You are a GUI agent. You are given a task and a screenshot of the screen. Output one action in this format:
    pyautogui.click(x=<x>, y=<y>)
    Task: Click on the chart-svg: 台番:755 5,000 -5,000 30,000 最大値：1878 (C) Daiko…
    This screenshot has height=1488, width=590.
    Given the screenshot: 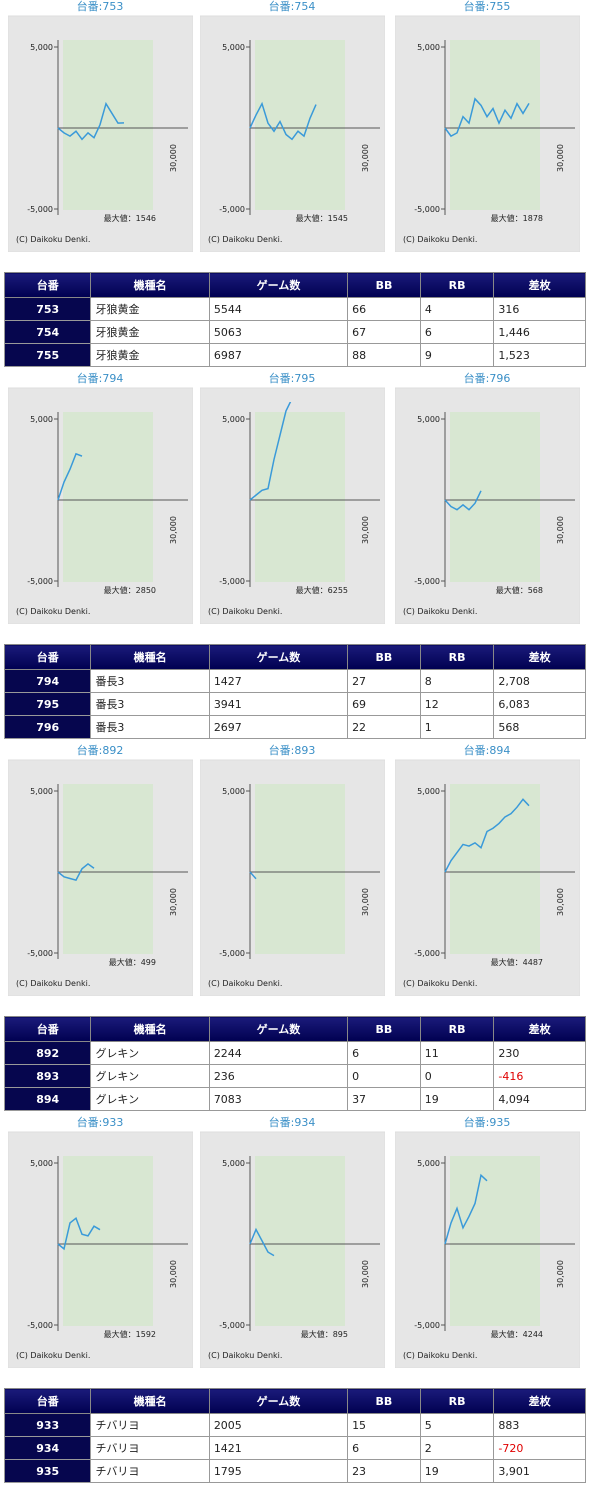 What is the action you would take?
    pyautogui.click(x=487, y=126)
    